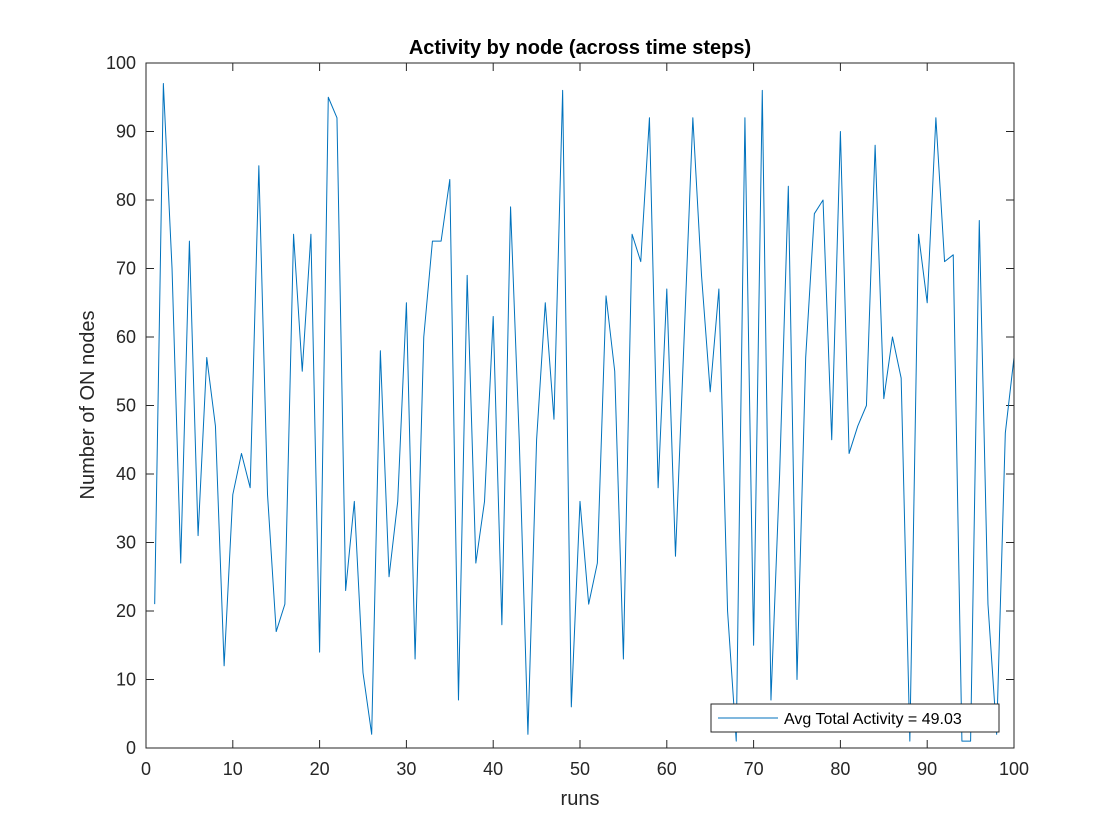 This screenshot has height=840, width=1120. Describe the element at coordinates (233, 769) in the screenshot. I see `x-tick-label: 10` at that location.